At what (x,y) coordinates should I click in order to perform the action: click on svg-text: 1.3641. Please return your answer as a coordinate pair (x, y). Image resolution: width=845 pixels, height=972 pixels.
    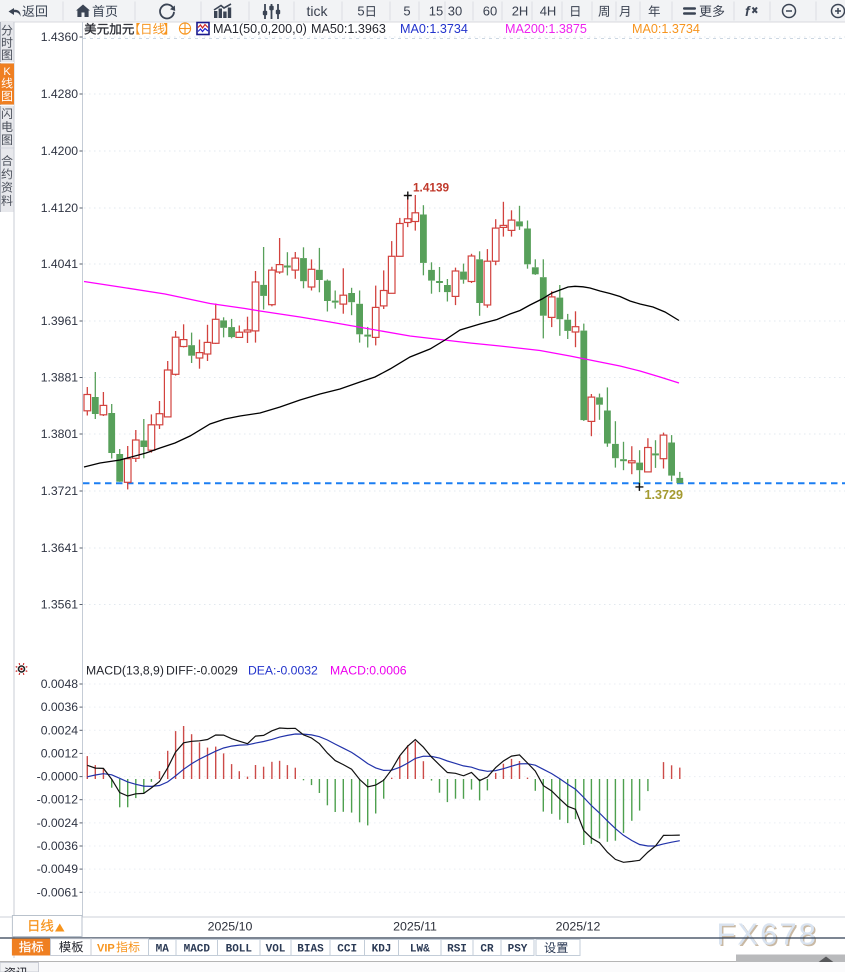
    Looking at the image, I should click on (59, 548).